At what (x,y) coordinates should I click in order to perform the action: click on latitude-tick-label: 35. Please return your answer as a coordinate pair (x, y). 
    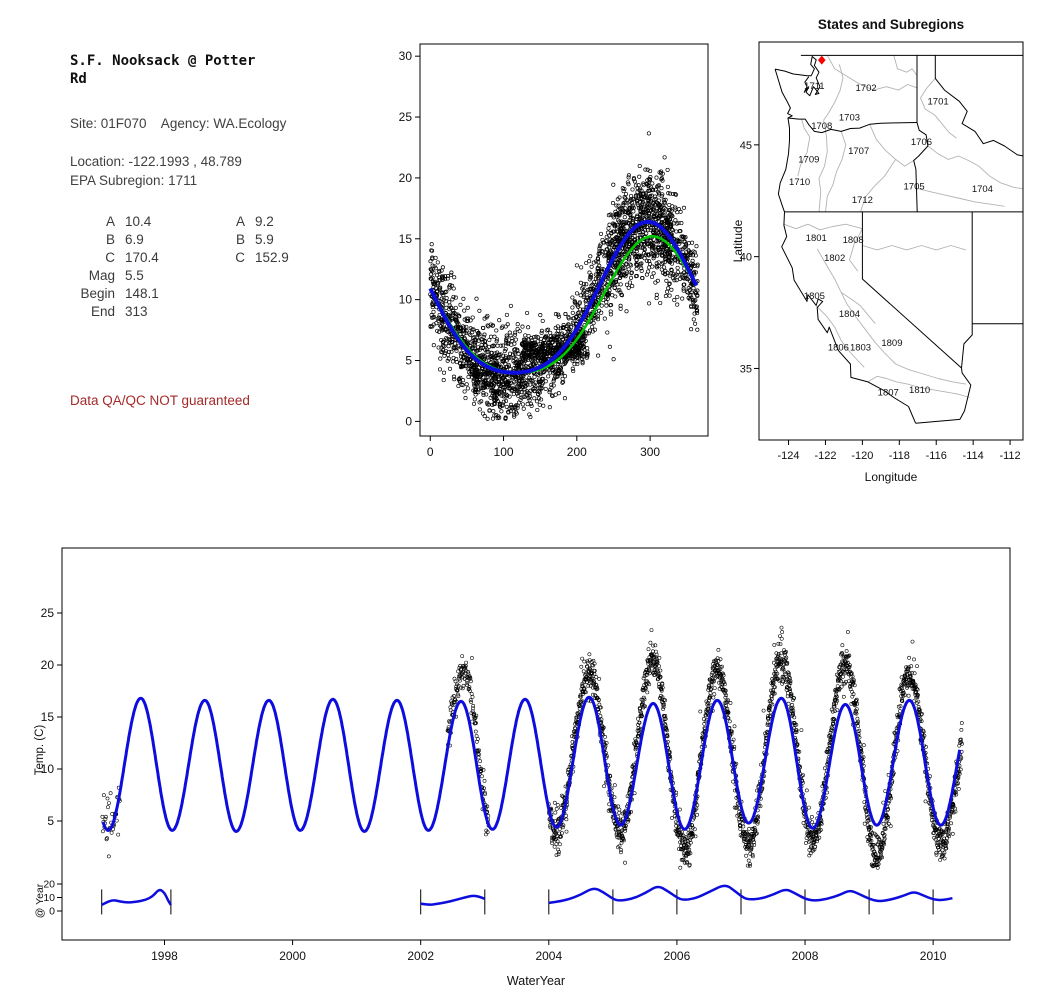
    Looking at the image, I should click on (746, 369).